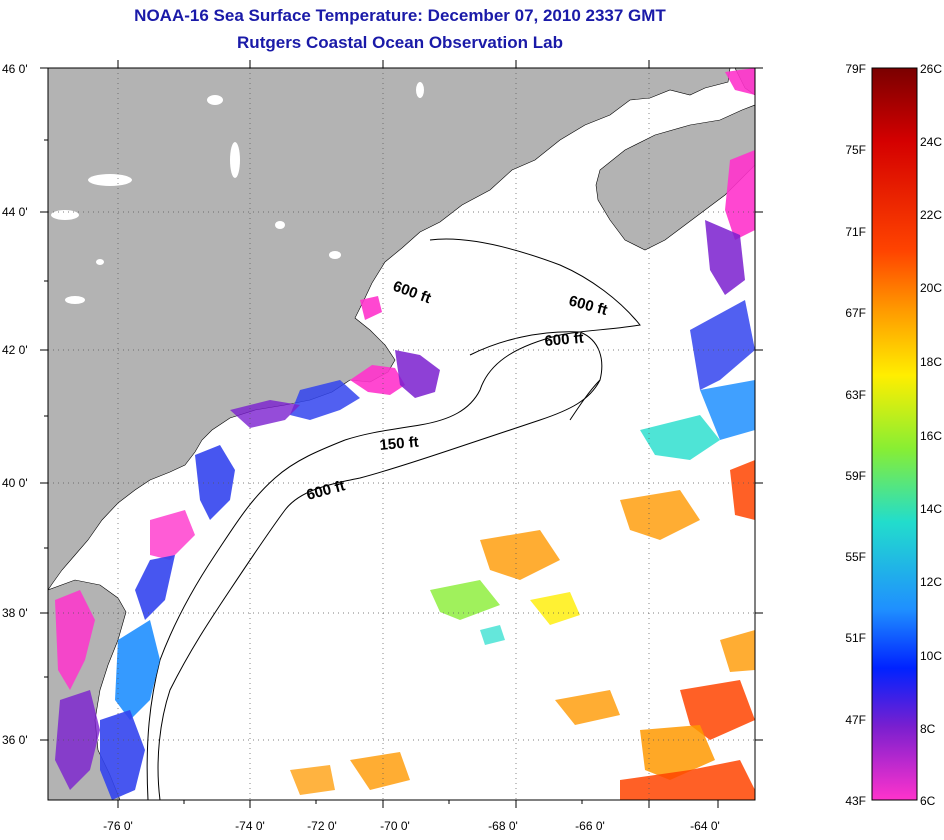 This screenshot has height=840, width=944. Describe the element at coordinates (15, 404) in the screenshot. I see `latitude-labels: 46 0' 44 0' 42 0' 40 0' 38 0' 36 0'` at that location.